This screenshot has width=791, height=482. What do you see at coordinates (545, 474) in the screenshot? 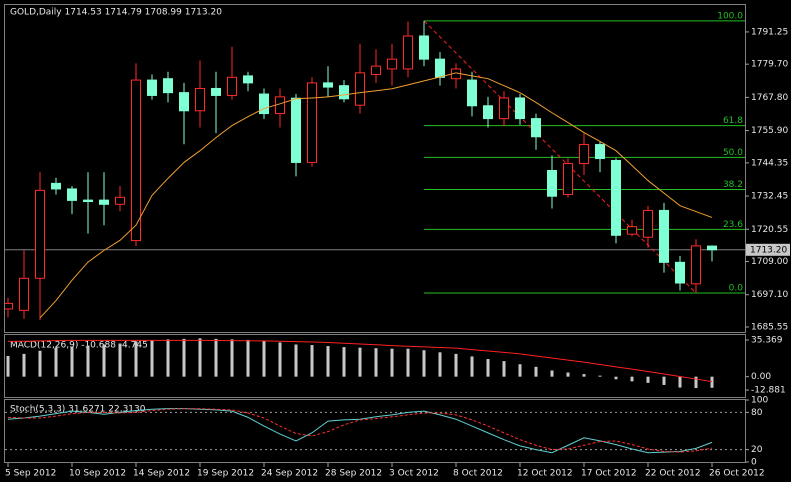
I see `x-tick-label: 12 Oct 2012` at bounding box center [545, 474].